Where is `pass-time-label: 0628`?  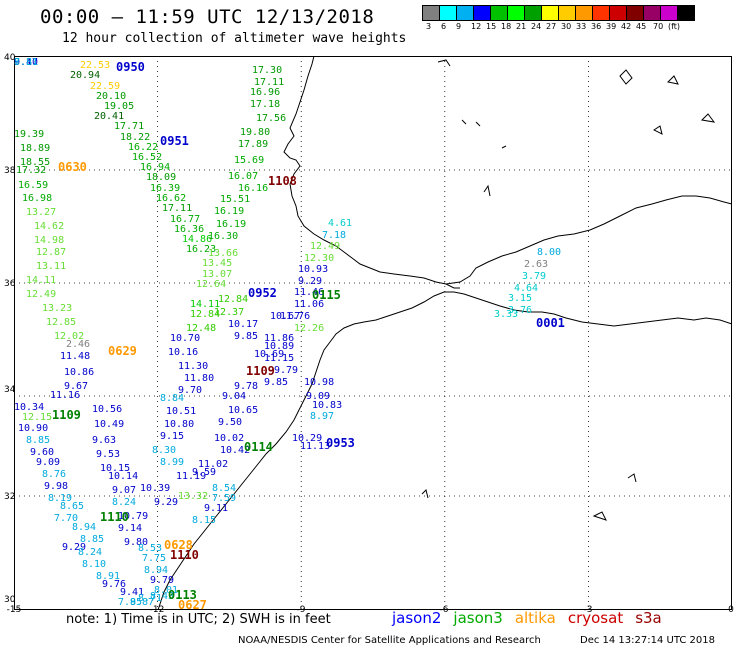 pass-time-label: 0628 is located at coordinates (178, 545).